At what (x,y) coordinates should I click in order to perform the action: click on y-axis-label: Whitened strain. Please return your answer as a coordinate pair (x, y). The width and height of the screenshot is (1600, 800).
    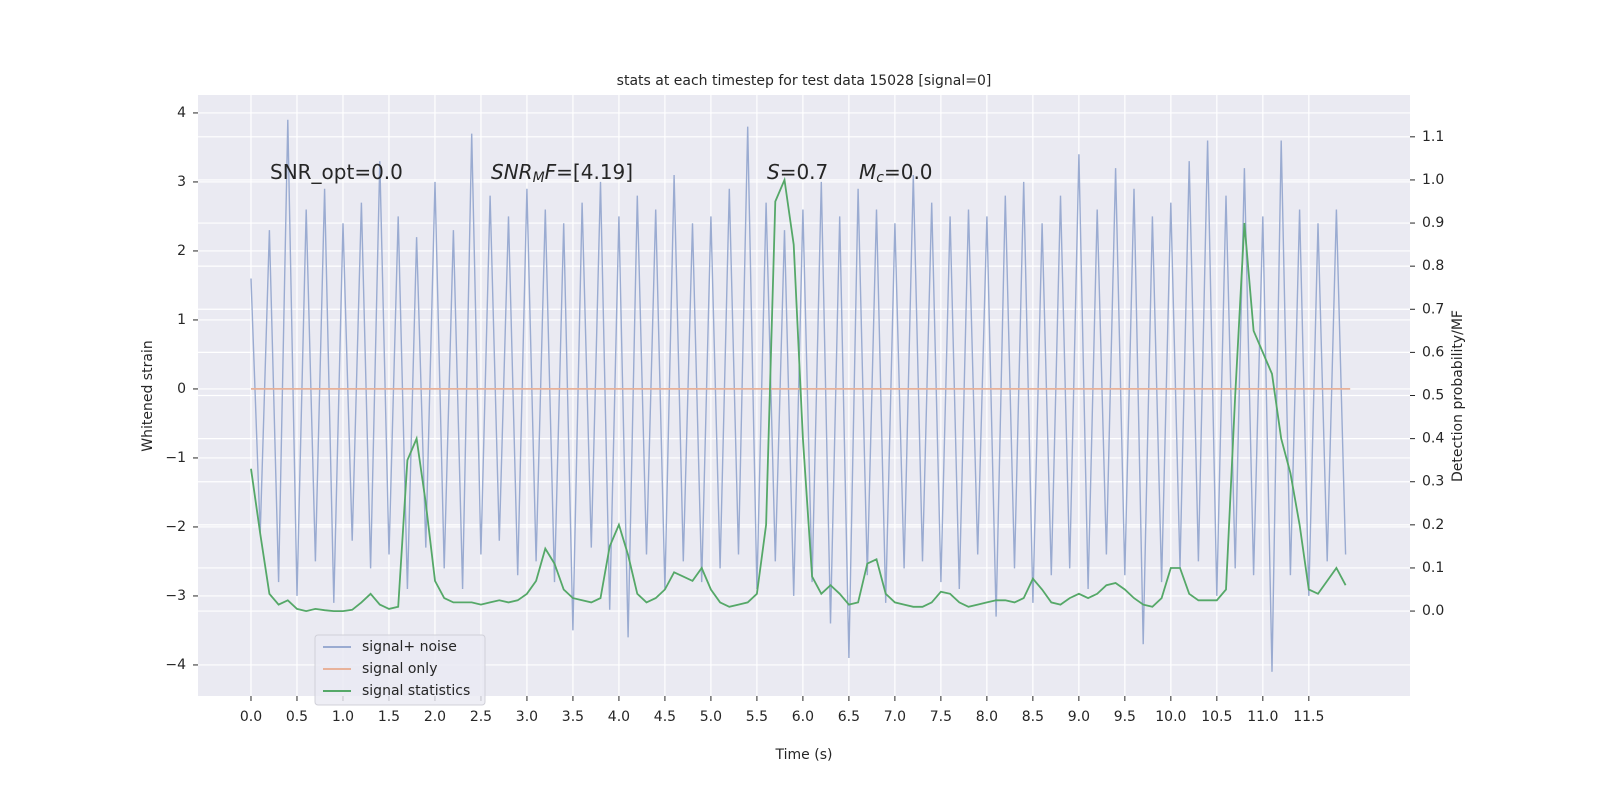
    Looking at the image, I should click on (148, 395).